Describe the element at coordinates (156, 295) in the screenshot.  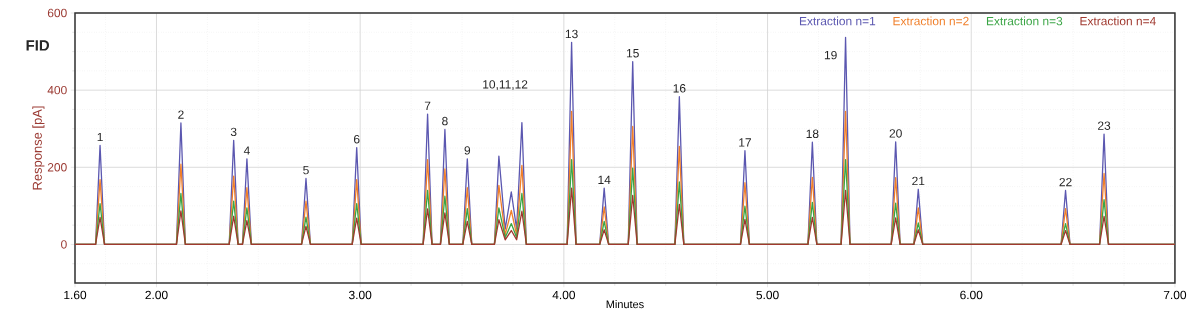
I see `x-tick-label: 2.00` at that location.